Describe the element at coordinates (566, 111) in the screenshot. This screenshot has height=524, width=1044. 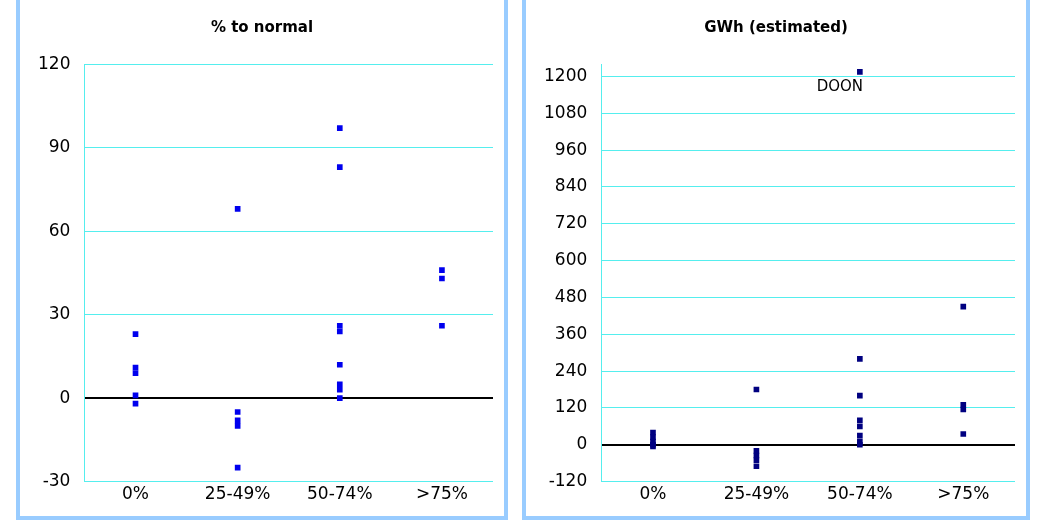
I see `y-tick-label: 1080` at that location.